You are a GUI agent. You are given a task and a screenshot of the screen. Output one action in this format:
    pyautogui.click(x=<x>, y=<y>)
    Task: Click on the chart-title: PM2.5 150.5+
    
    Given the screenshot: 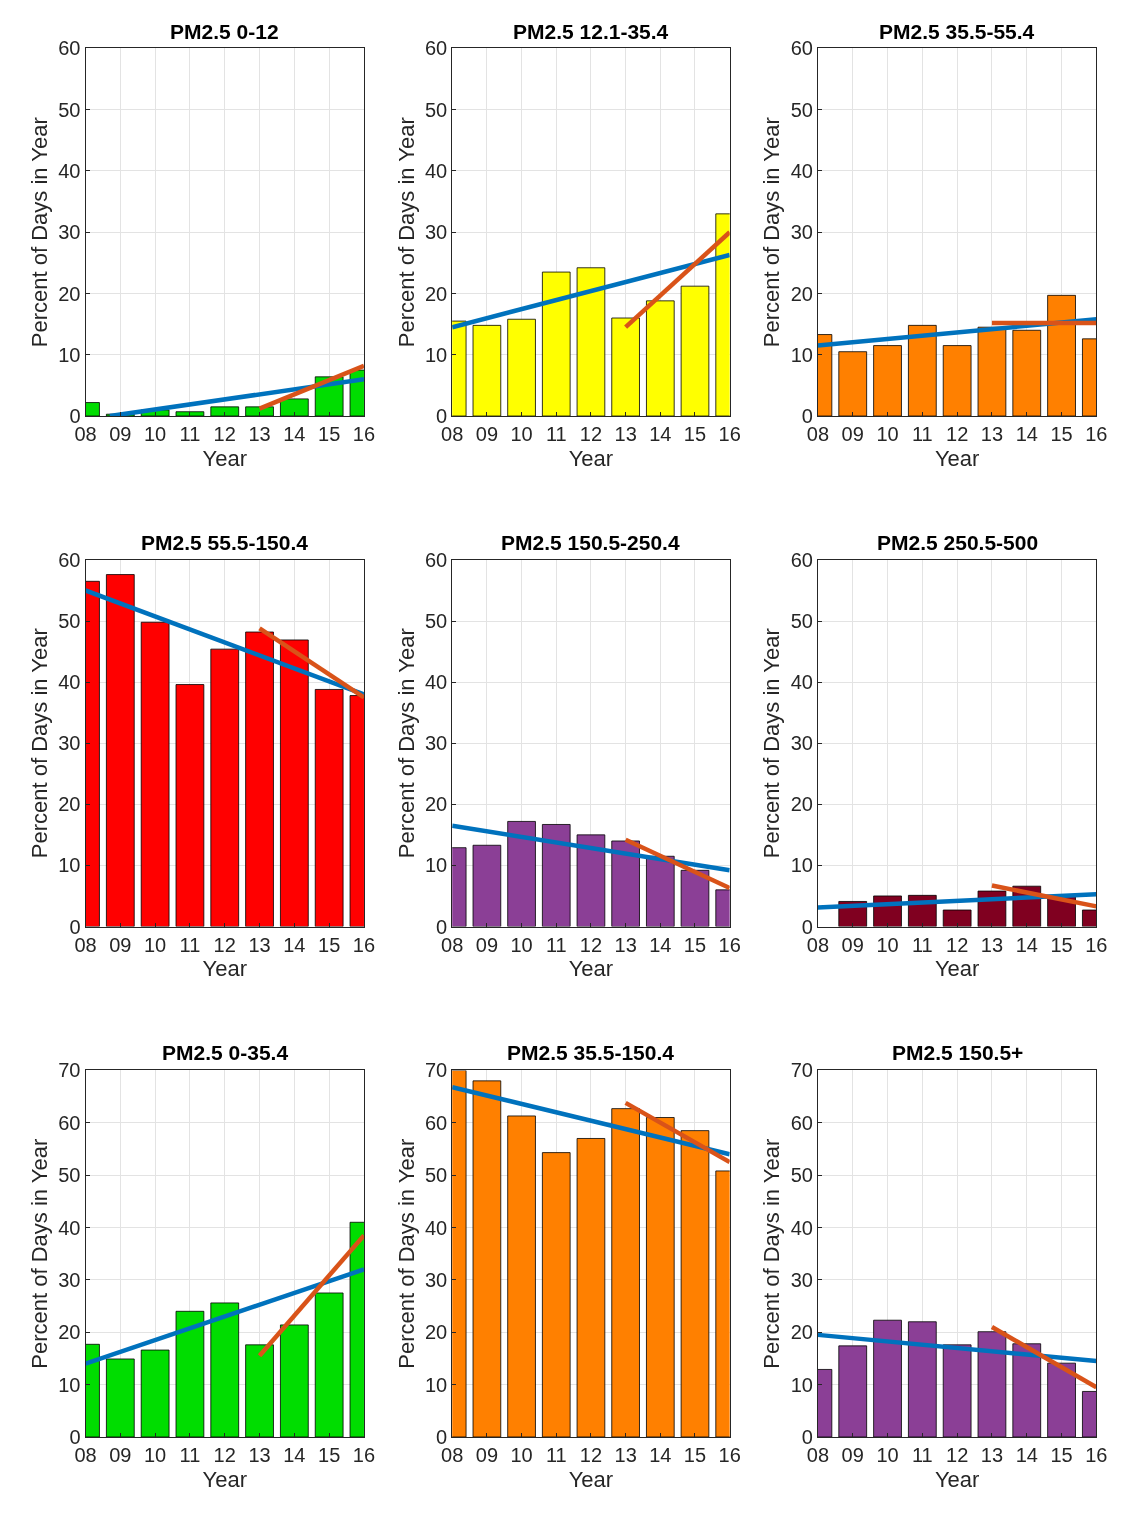 What is the action you would take?
    pyautogui.click(x=958, y=1052)
    